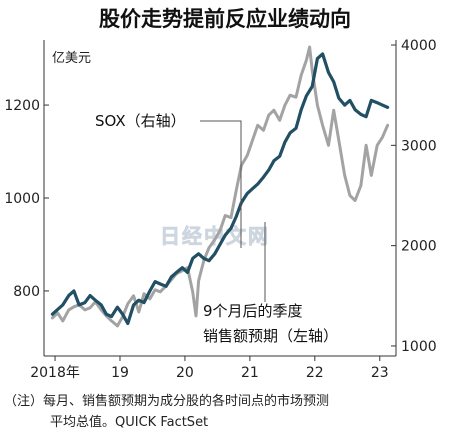 This screenshot has height=442, width=450. Describe the element at coordinates (26, 292) in the screenshot. I see `left-tick-label: 800` at that location.